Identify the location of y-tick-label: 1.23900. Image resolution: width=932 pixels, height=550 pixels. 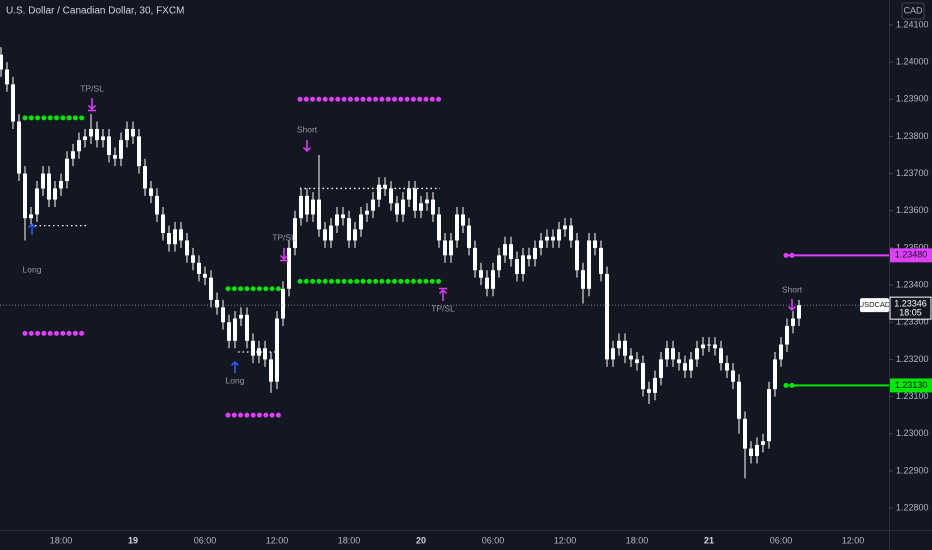
(912, 99).